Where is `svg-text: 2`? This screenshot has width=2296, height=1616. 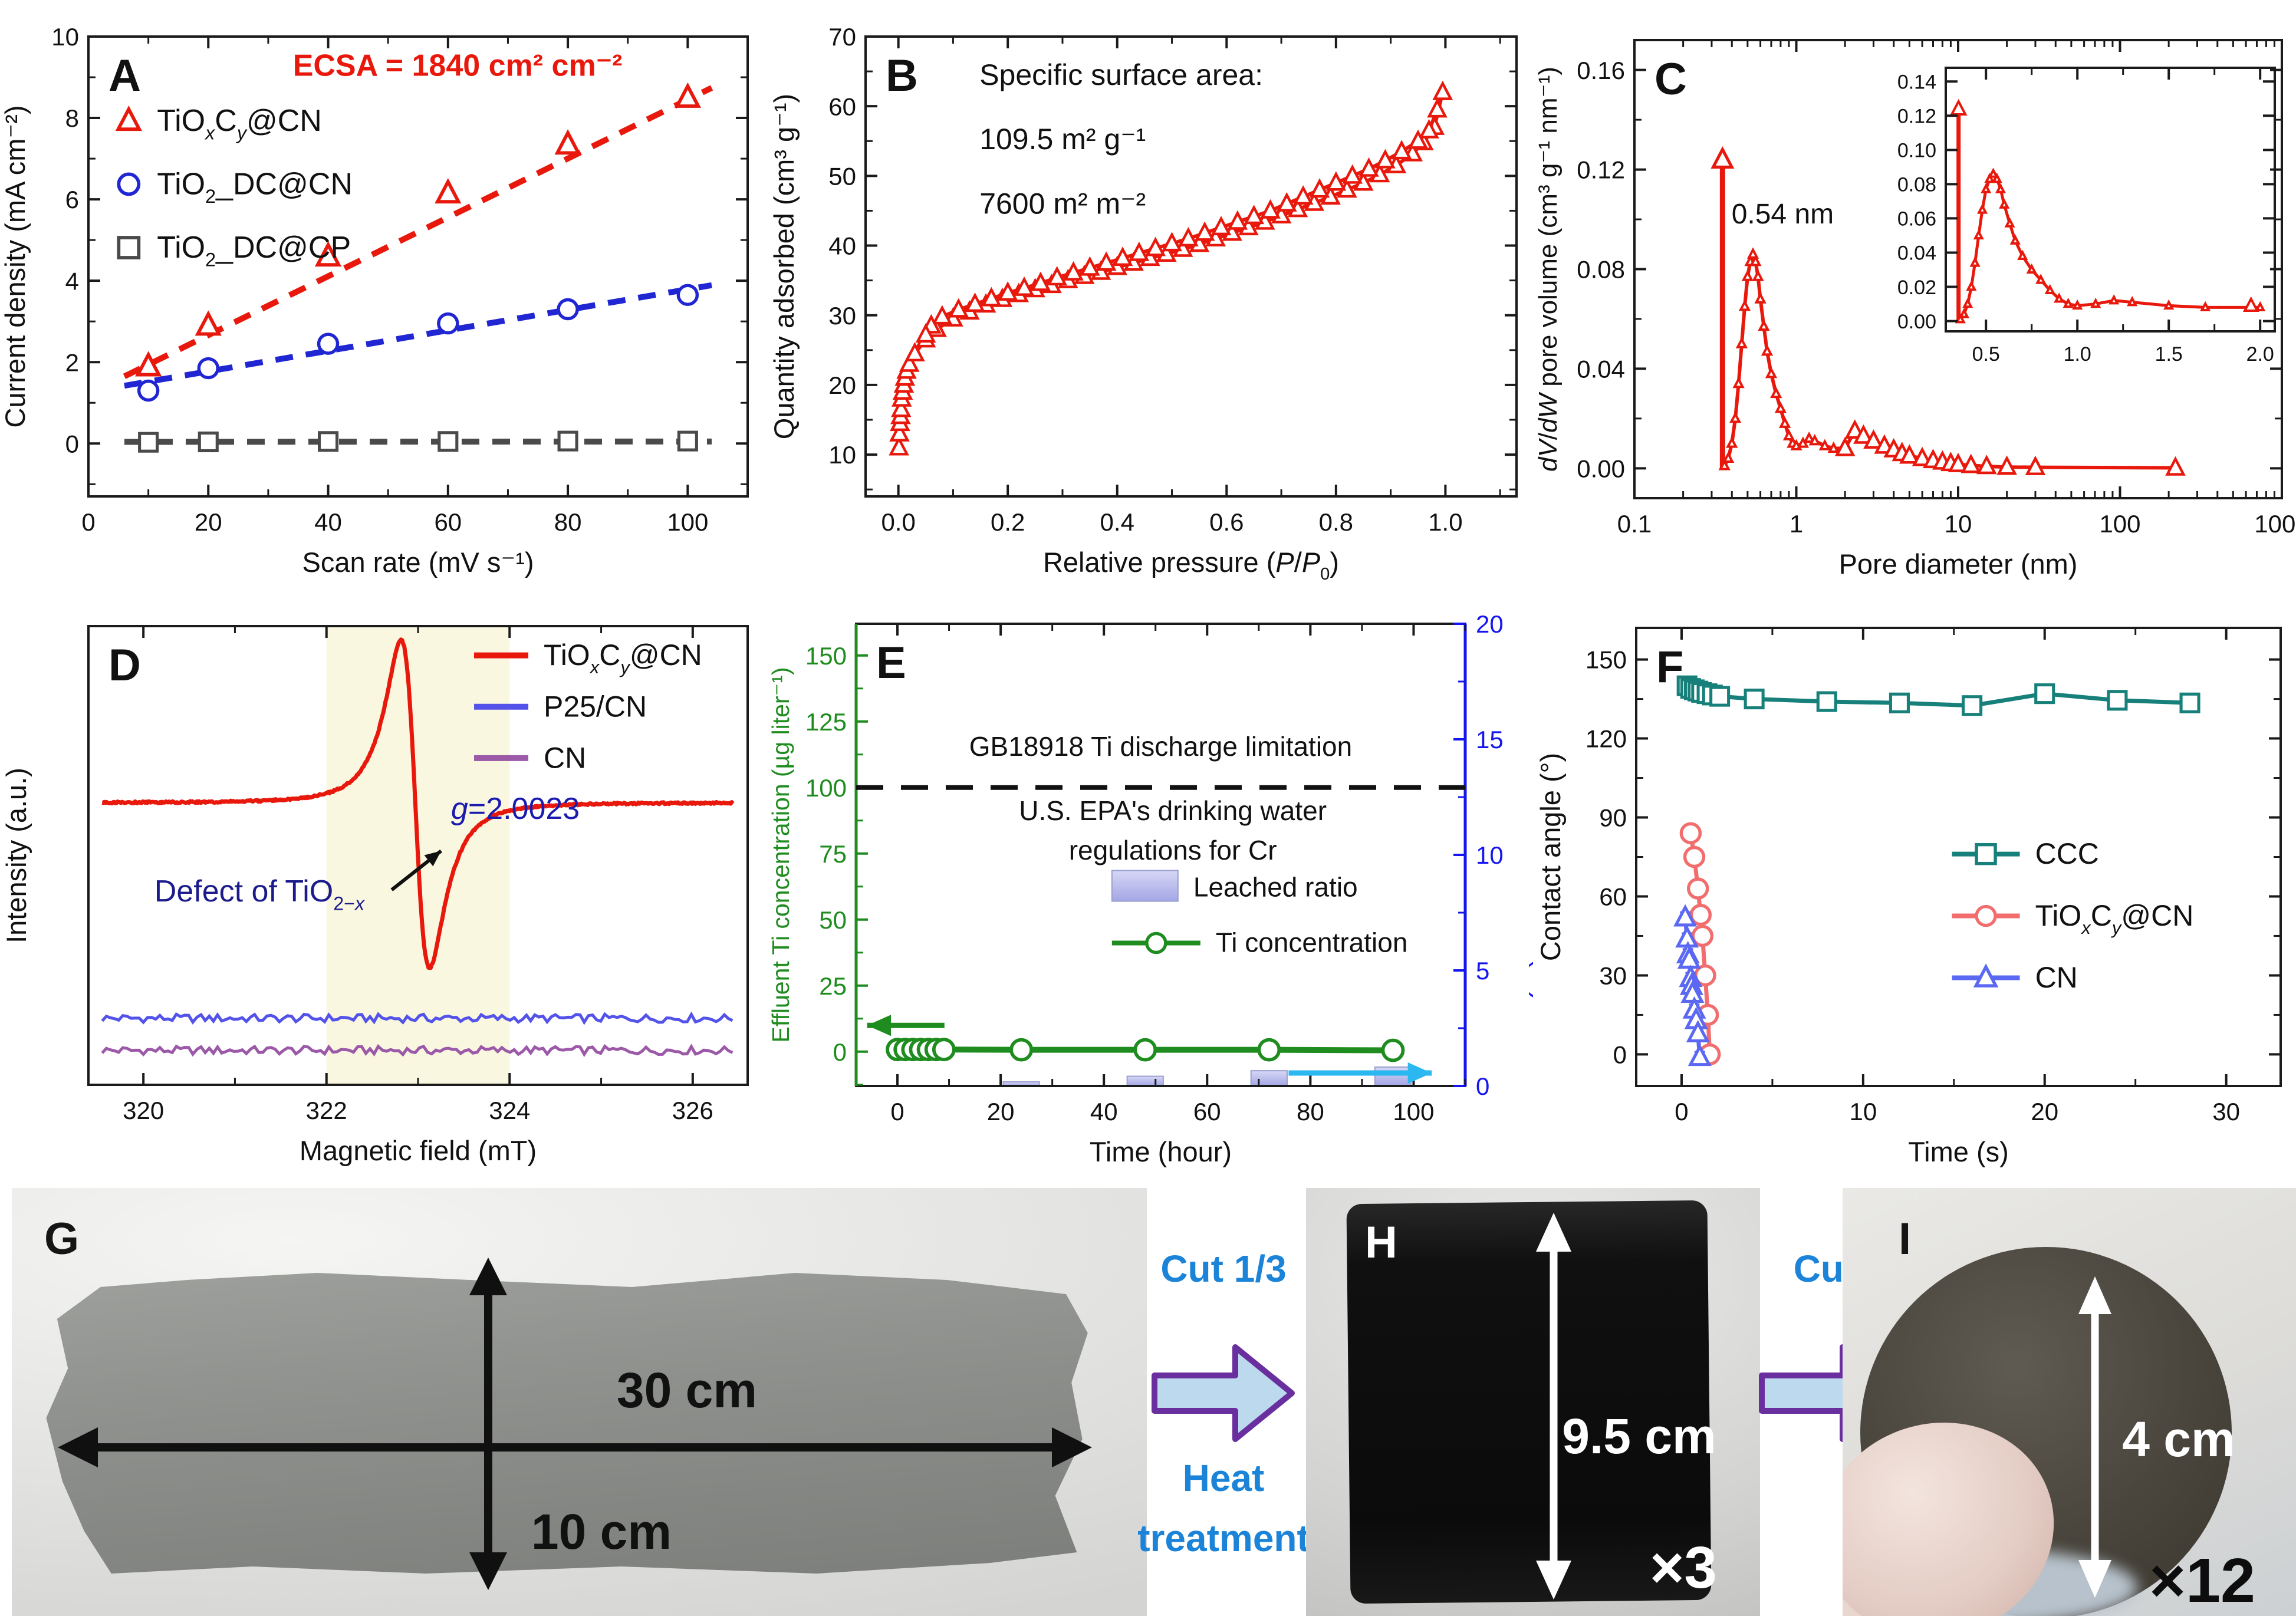 svg-text: 2 is located at coordinates (72, 362).